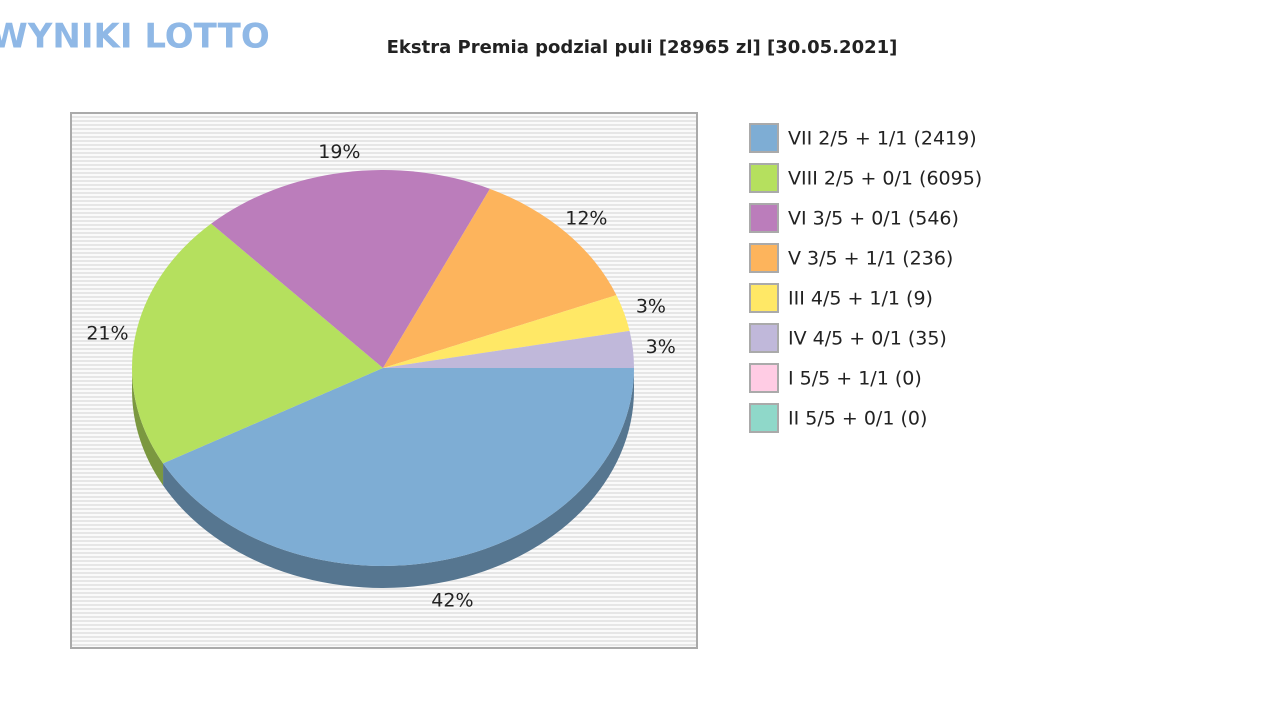 This screenshot has width=1280, height=720. What do you see at coordinates (339, 152) in the screenshot?
I see `data-label: 19%` at bounding box center [339, 152].